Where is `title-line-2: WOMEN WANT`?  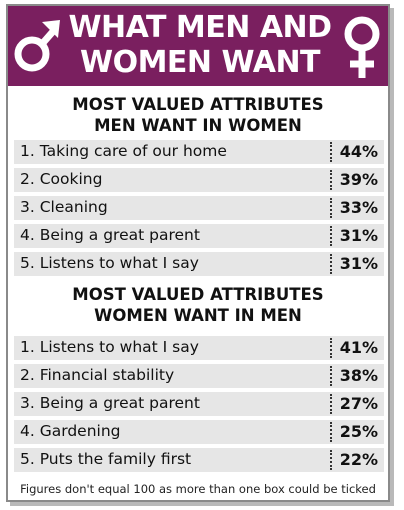 title-line-2: WOMEN WANT is located at coordinates (200, 62).